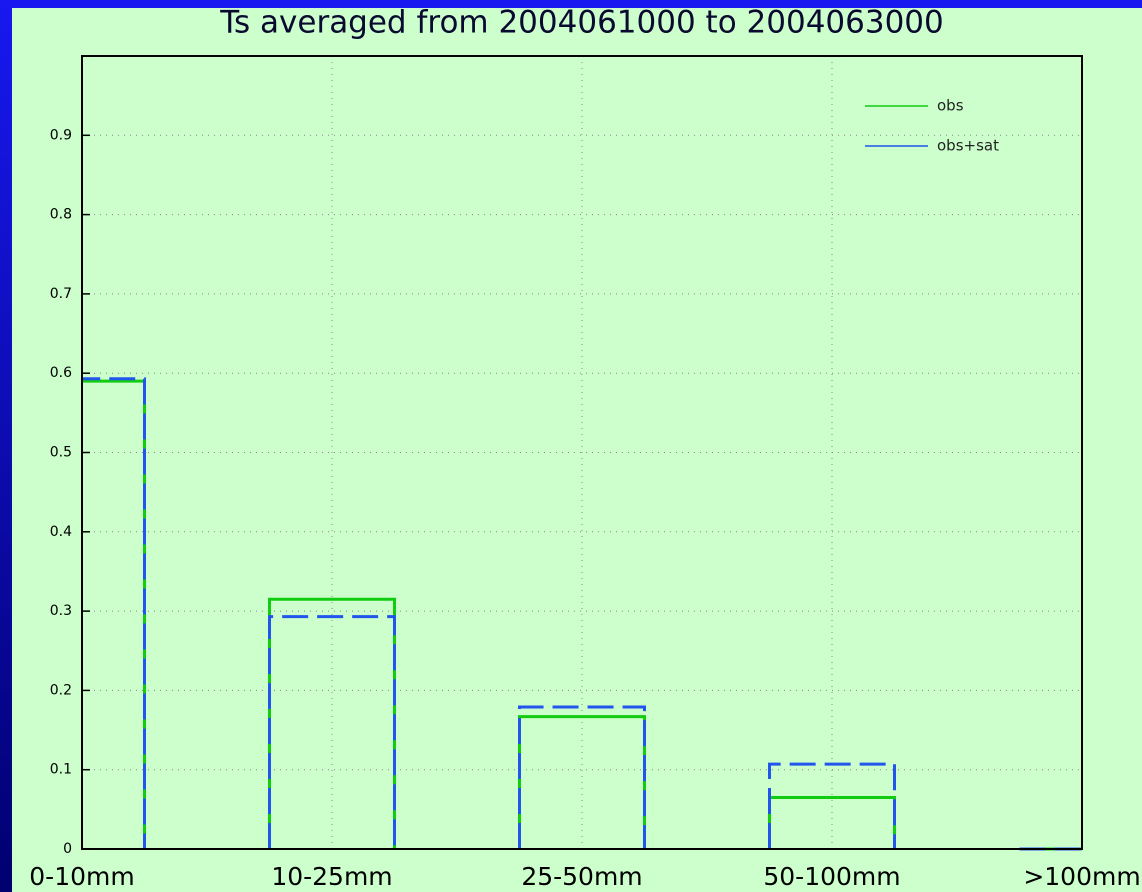  Describe the element at coordinates (1081, 876) in the screenshot. I see `x-tick-label: >100mm` at that location.